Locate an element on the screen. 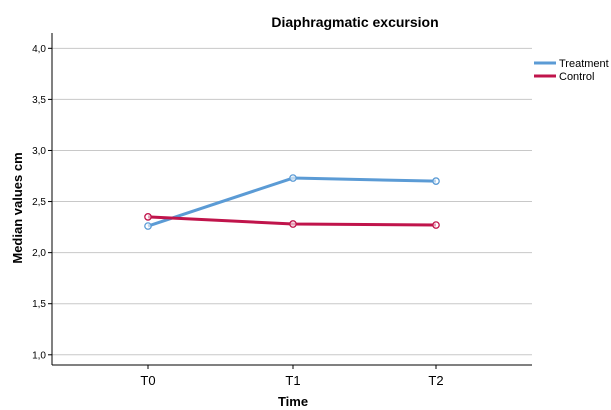 Image resolution: width=611 pixels, height=410 pixels. y-tick-label: 4,0 is located at coordinates (39, 49).